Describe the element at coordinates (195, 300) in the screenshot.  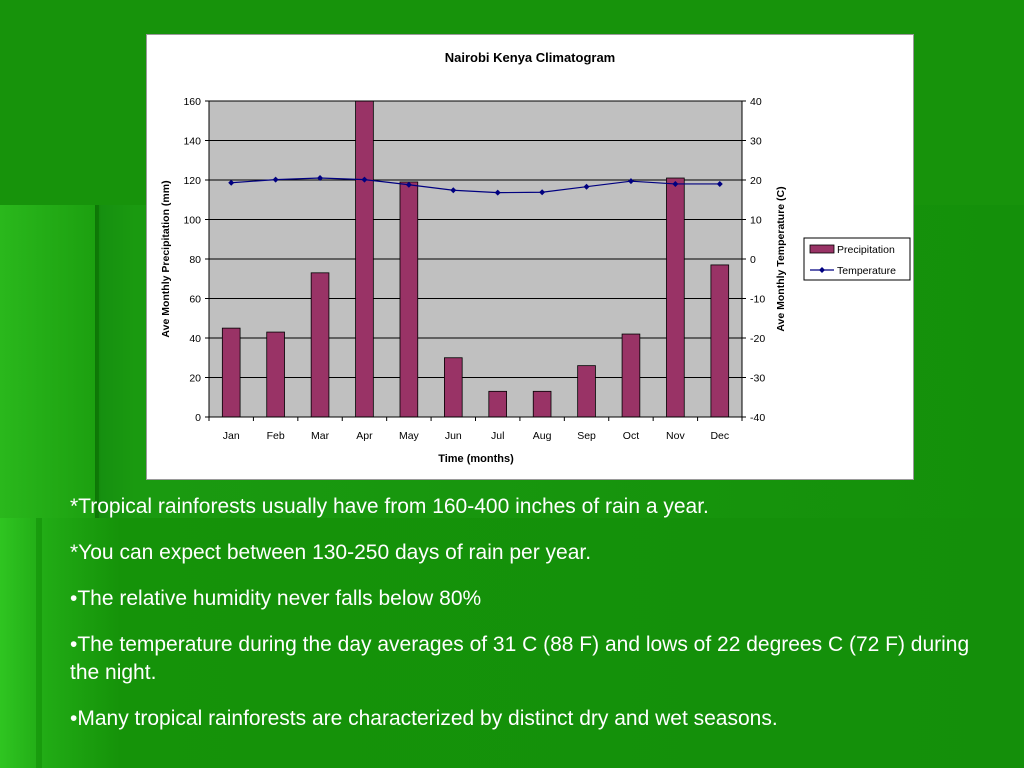
I see `y-tick-label: 60` at that location.